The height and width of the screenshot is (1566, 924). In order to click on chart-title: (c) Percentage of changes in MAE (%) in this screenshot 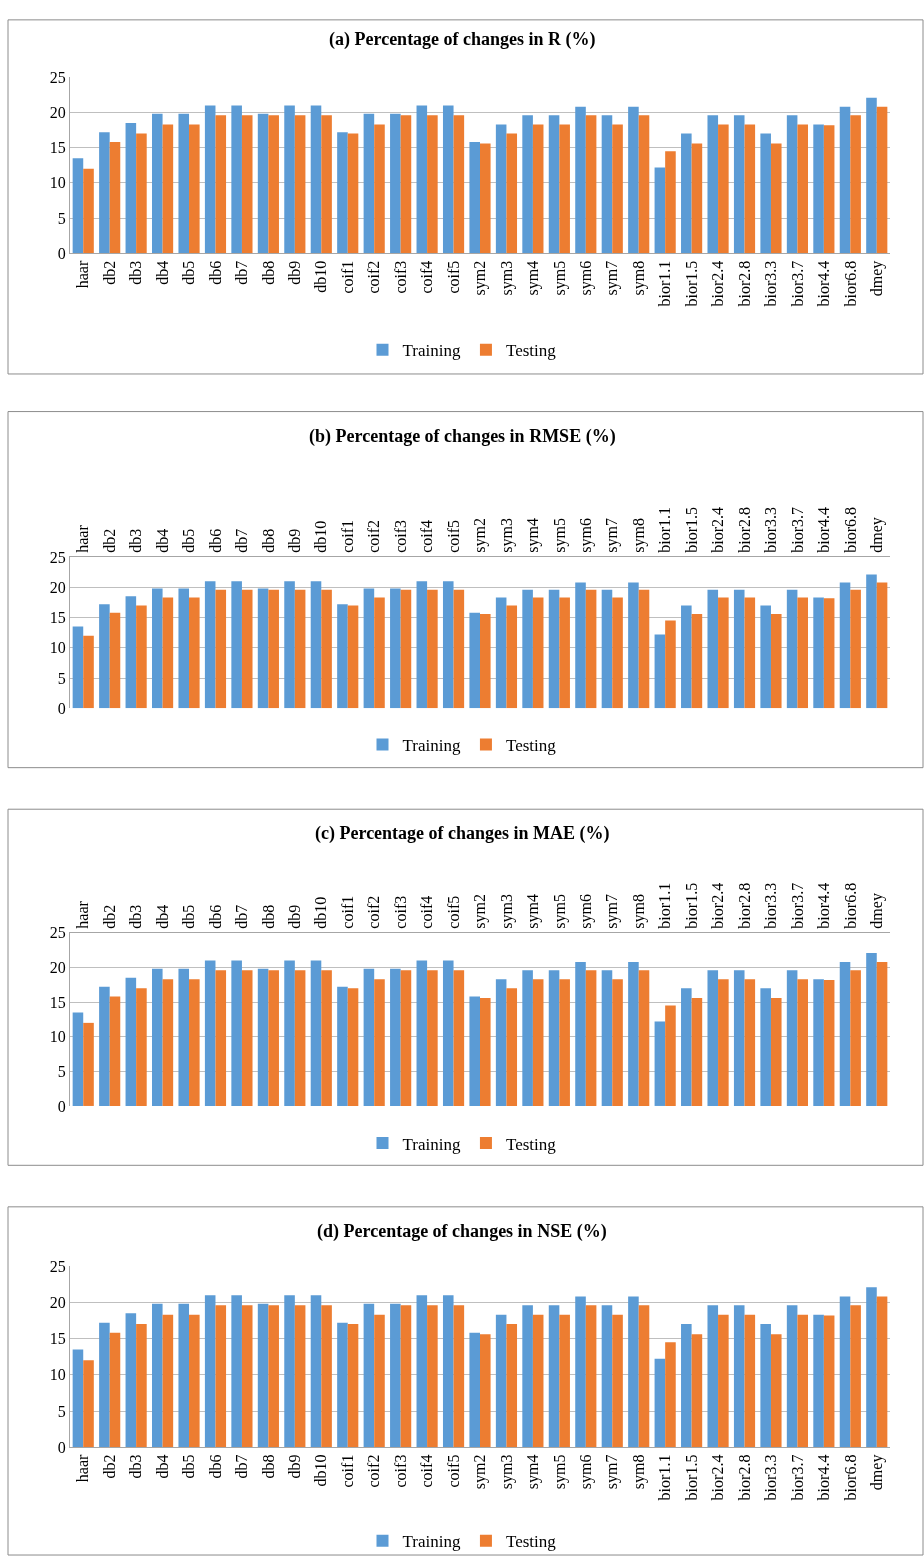, I will do `click(462, 833)`.